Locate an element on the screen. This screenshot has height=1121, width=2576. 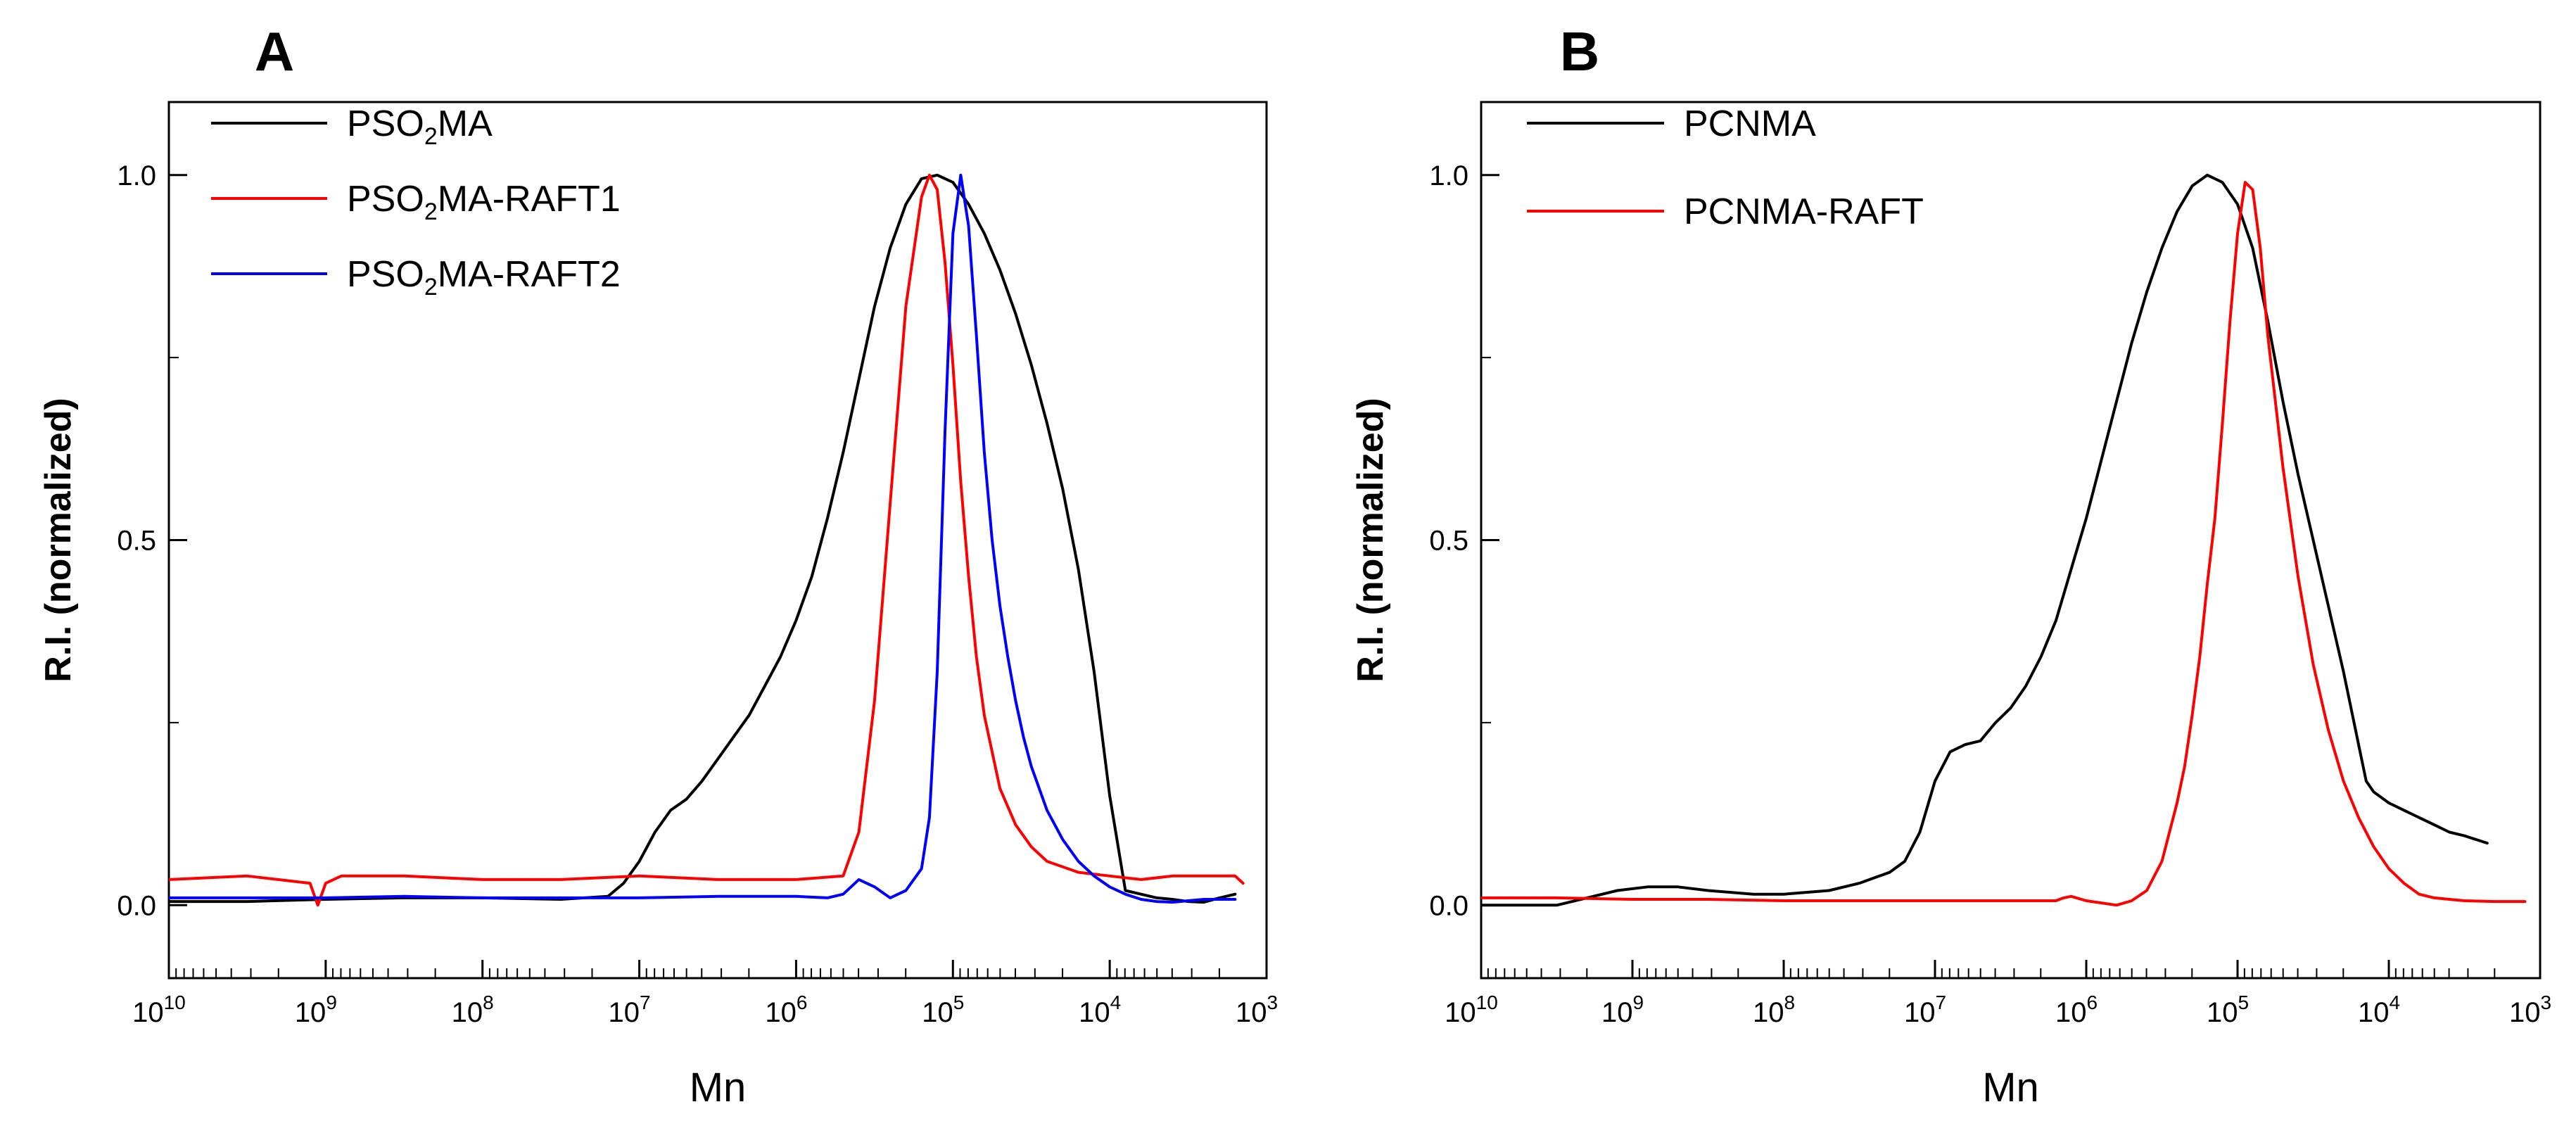
legend-label: PCNMA-RAFT is located at coordinates (1804, 211).